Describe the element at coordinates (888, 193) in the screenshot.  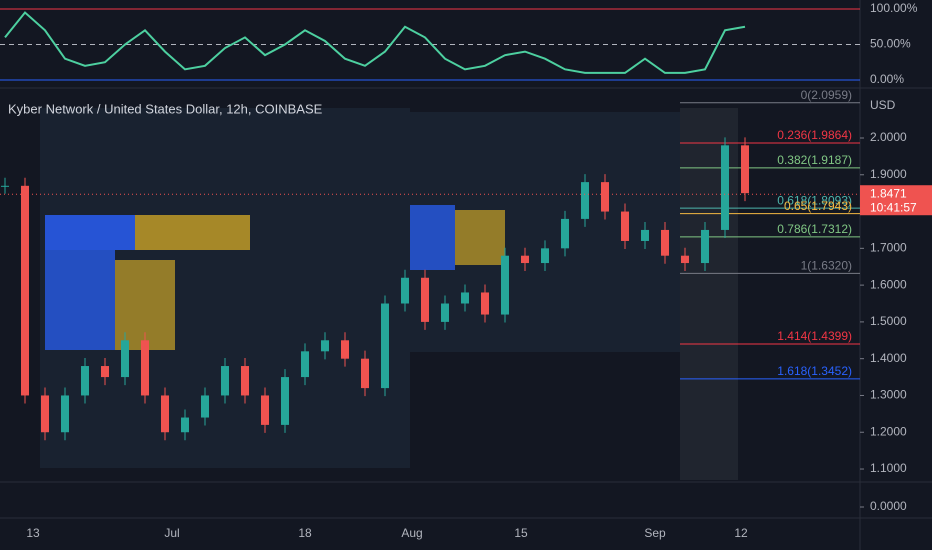
I see `price-label: 1.8471` at that location.